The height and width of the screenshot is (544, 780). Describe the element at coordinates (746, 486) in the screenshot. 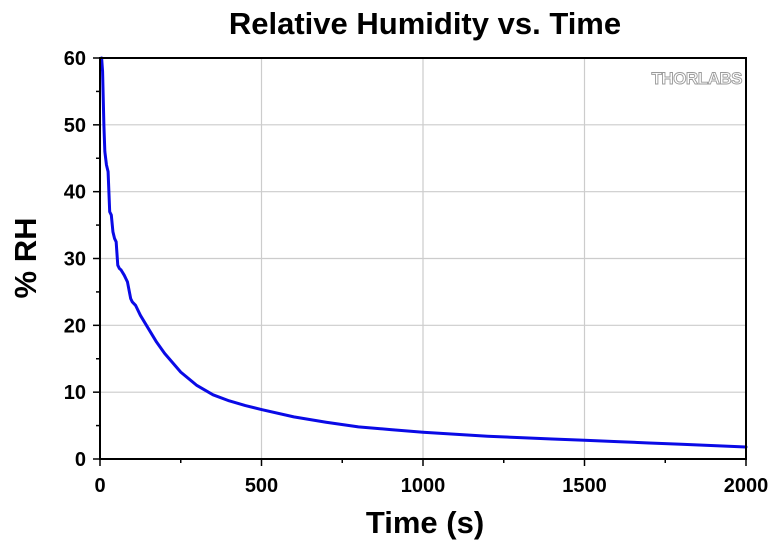

I see `x-tick-label: 2000` at that location.